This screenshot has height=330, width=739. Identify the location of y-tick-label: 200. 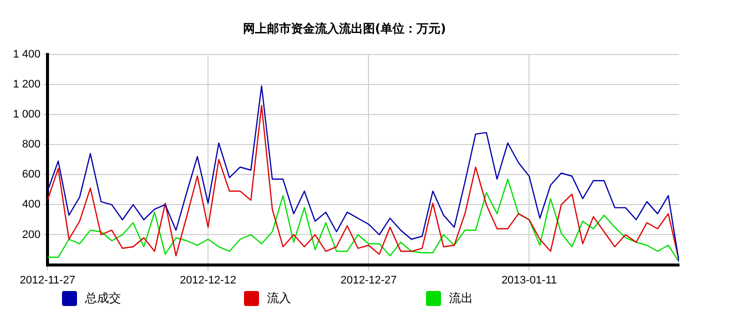
(31, 234).